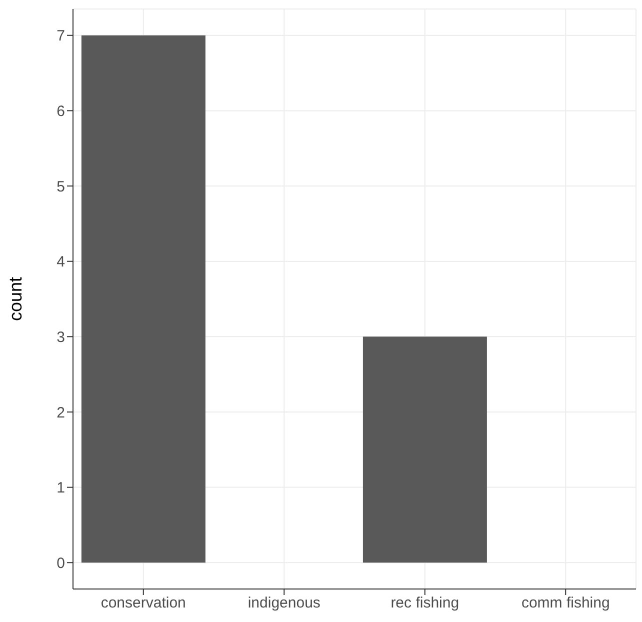  I want to click on y-tick-label: 6, so click(60, 111).